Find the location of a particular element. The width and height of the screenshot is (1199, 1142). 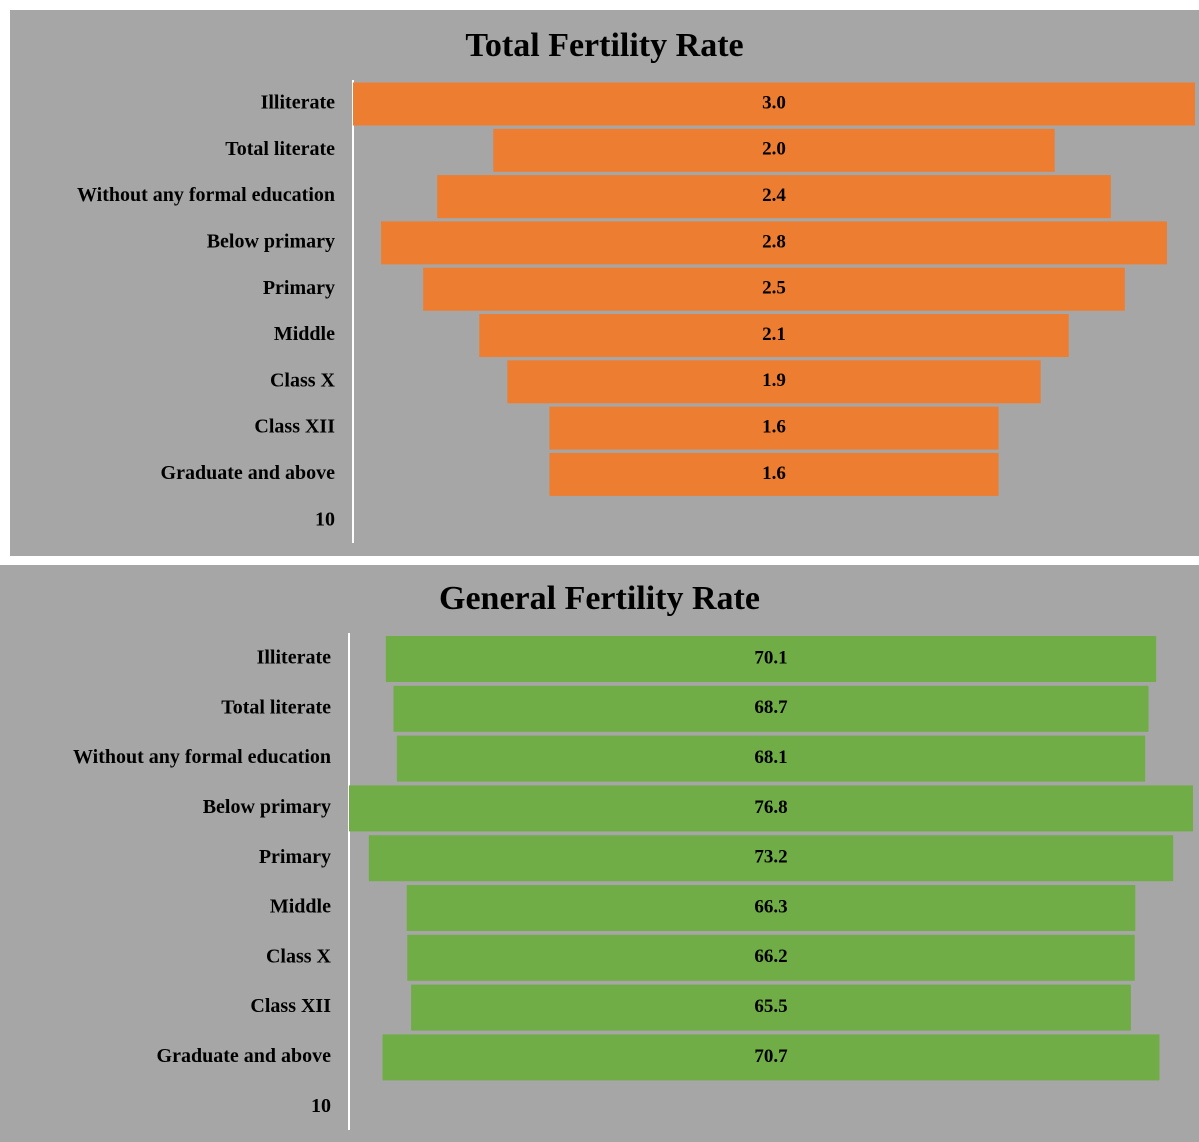

chart-title: Total Fertility Rate is located at coordinates (604, 45).